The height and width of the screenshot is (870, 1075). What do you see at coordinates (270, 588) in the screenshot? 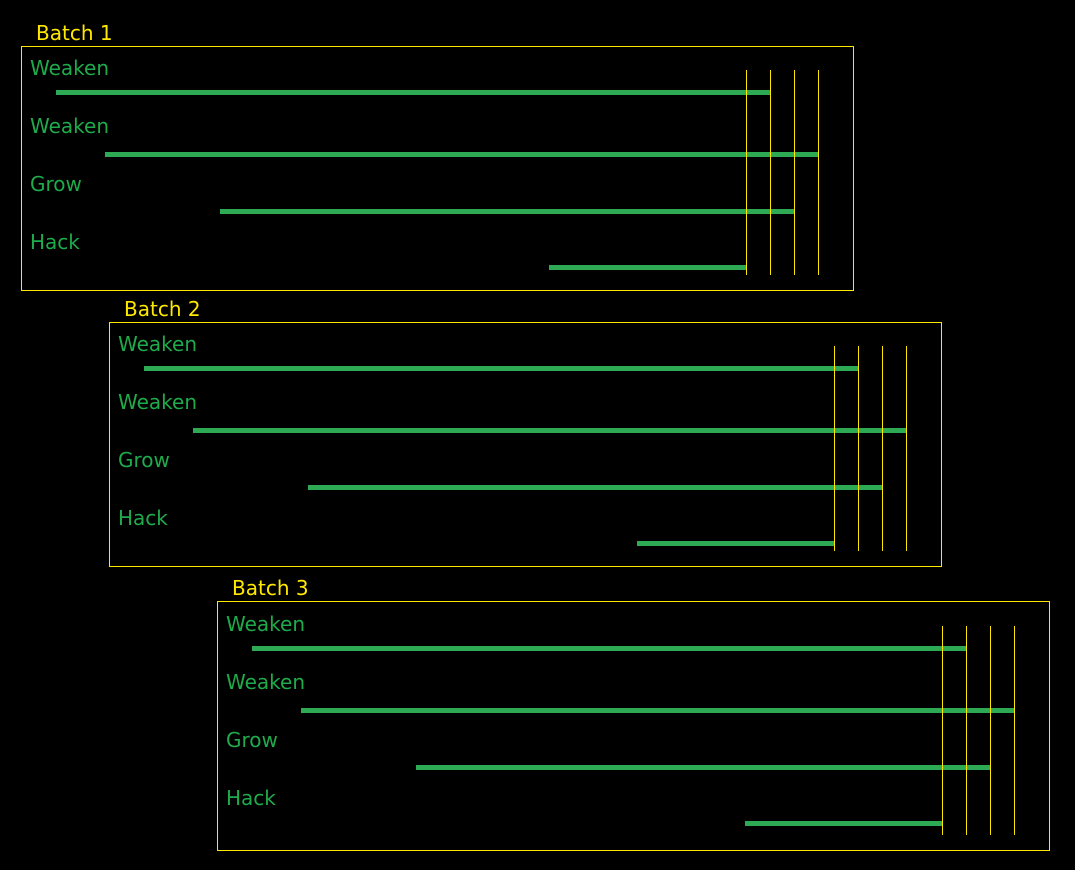
I see `batch-title-3: Batch 3` at bounding box center [270, 588].